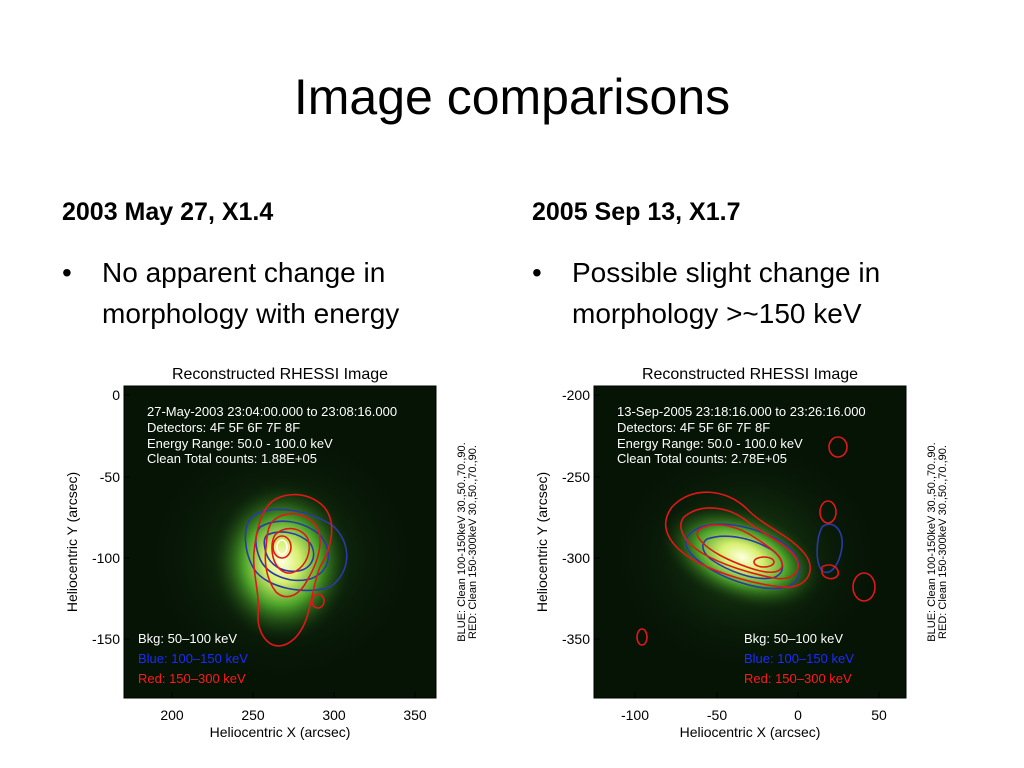 This screenshot has height=768, width=1024. I want to click on x-tick-label: 350, so click(415, 715).